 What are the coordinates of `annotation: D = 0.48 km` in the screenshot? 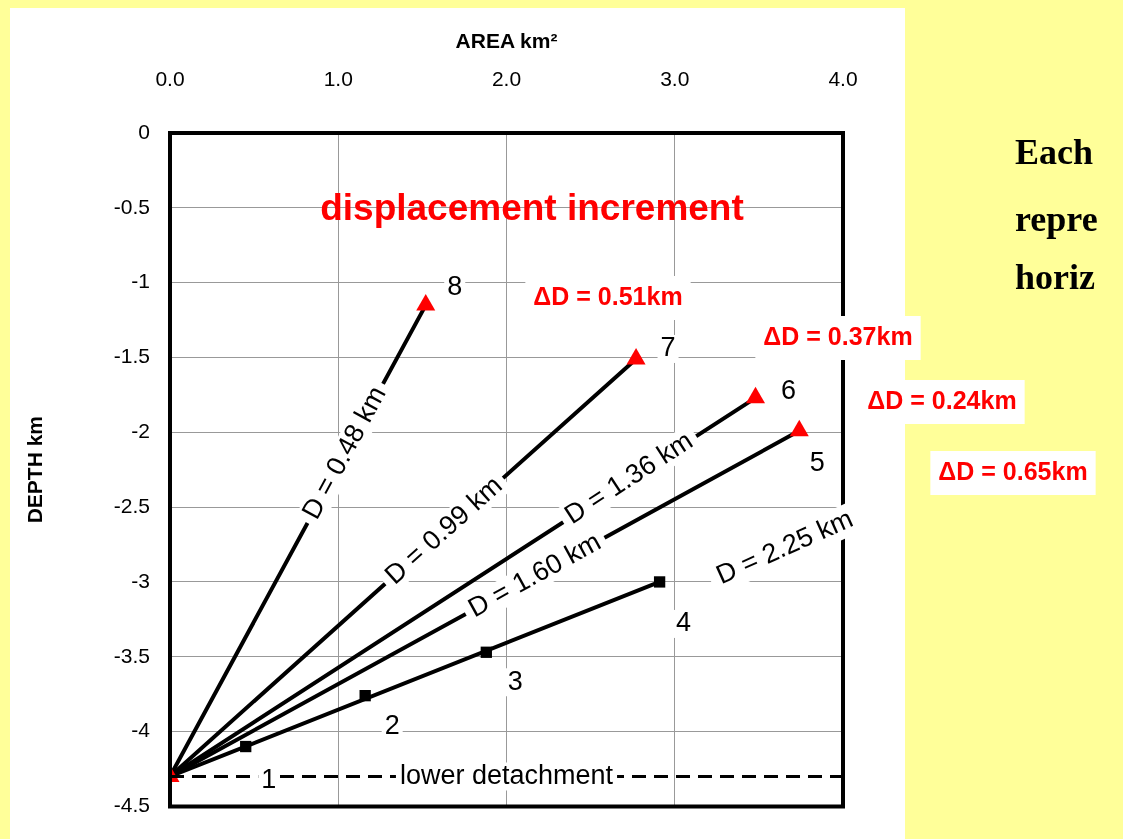 It's located at (343, 452).